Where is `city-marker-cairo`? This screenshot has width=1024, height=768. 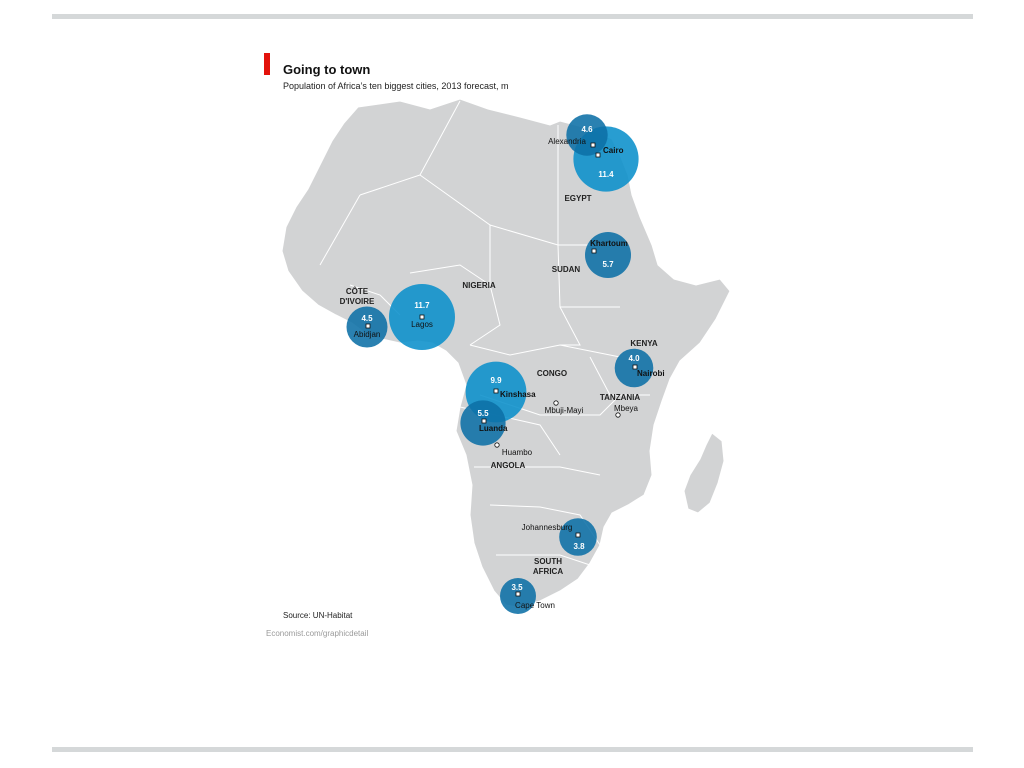
city-marker-cairo is located at coordinates (598, 155).